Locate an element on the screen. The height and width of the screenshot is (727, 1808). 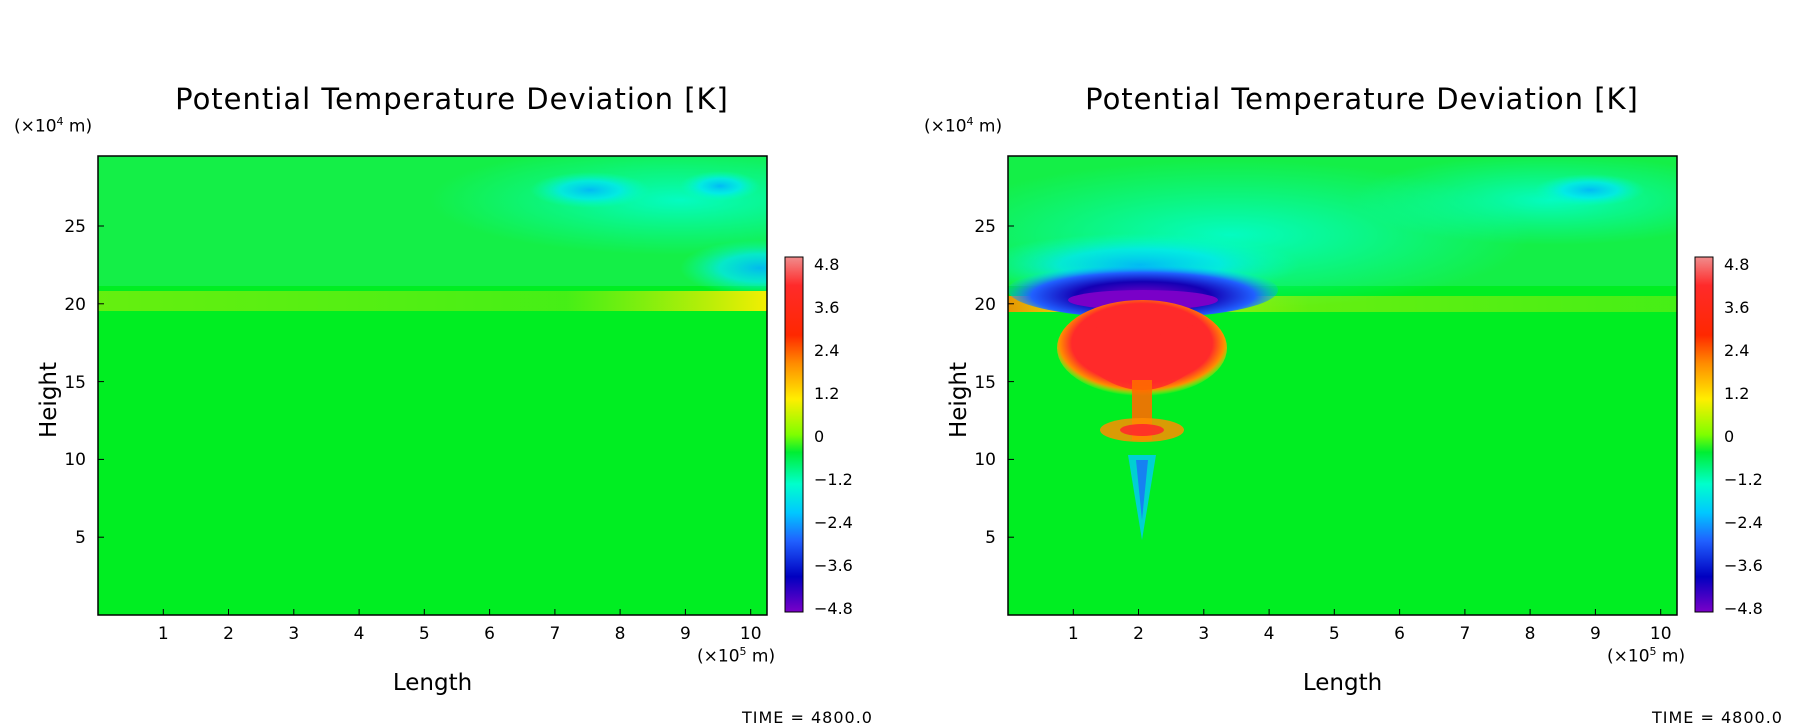
x-axis: 1 2 3 4 5 6 7 8 9 10 is located at coordinates (460, 626).